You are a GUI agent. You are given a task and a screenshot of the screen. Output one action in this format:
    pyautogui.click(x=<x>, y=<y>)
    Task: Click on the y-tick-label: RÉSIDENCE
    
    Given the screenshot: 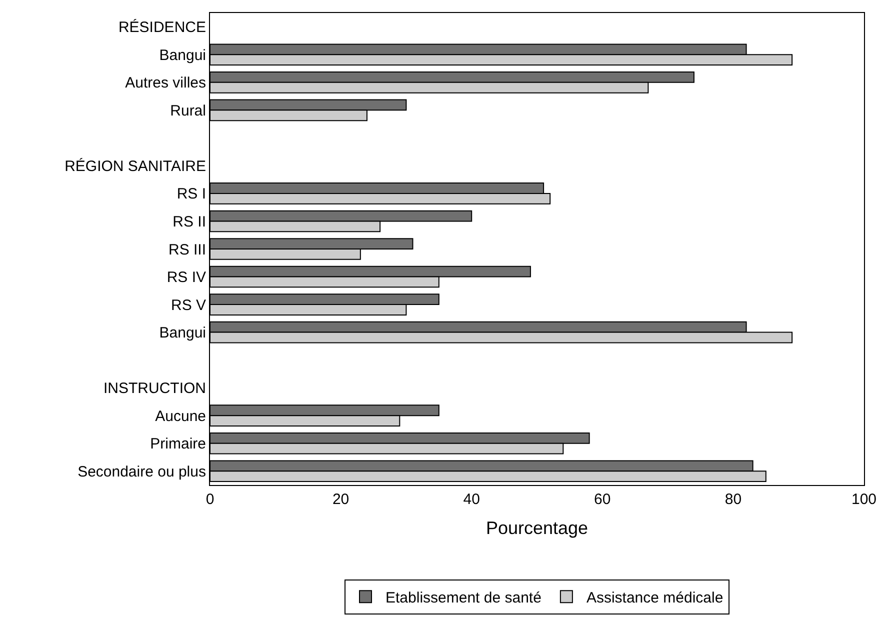 What is the action you would take?
    pyautogui.click(x=162, y=27)
    